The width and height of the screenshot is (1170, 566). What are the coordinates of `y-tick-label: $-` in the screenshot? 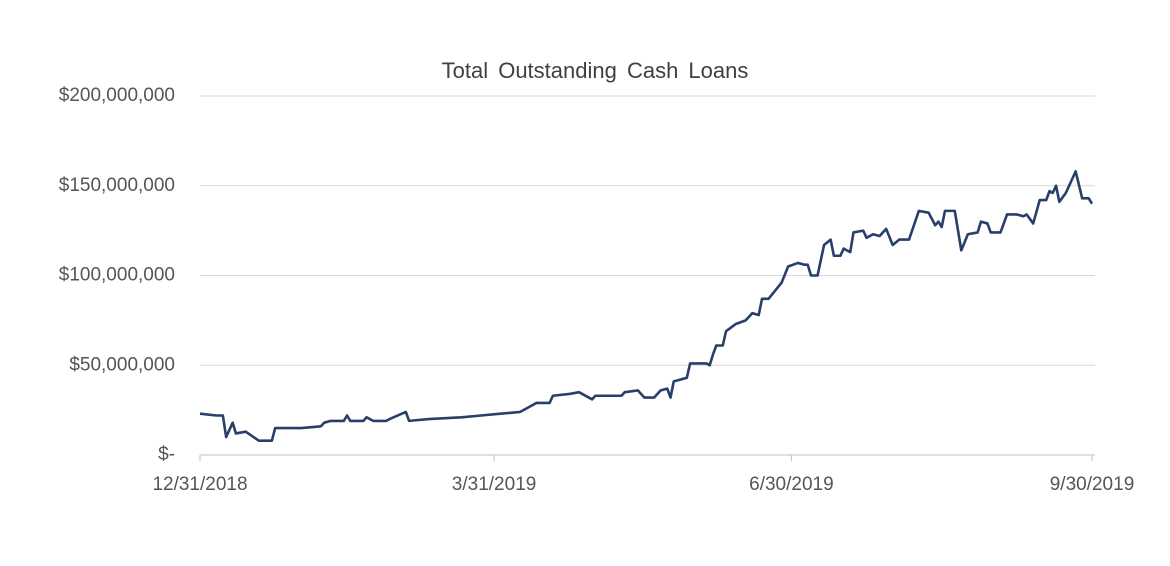 It's located at (166, 454).